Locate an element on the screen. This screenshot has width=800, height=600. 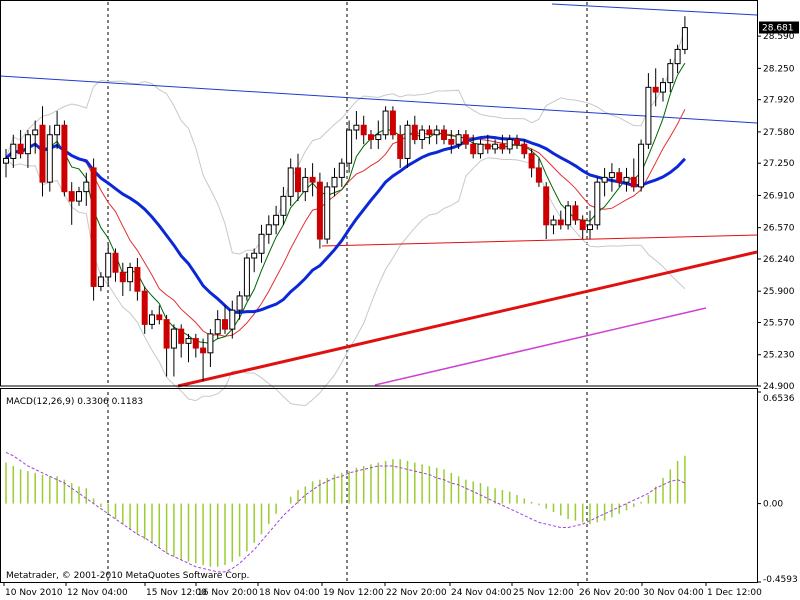
support-line is located at coordinates (539, 240).